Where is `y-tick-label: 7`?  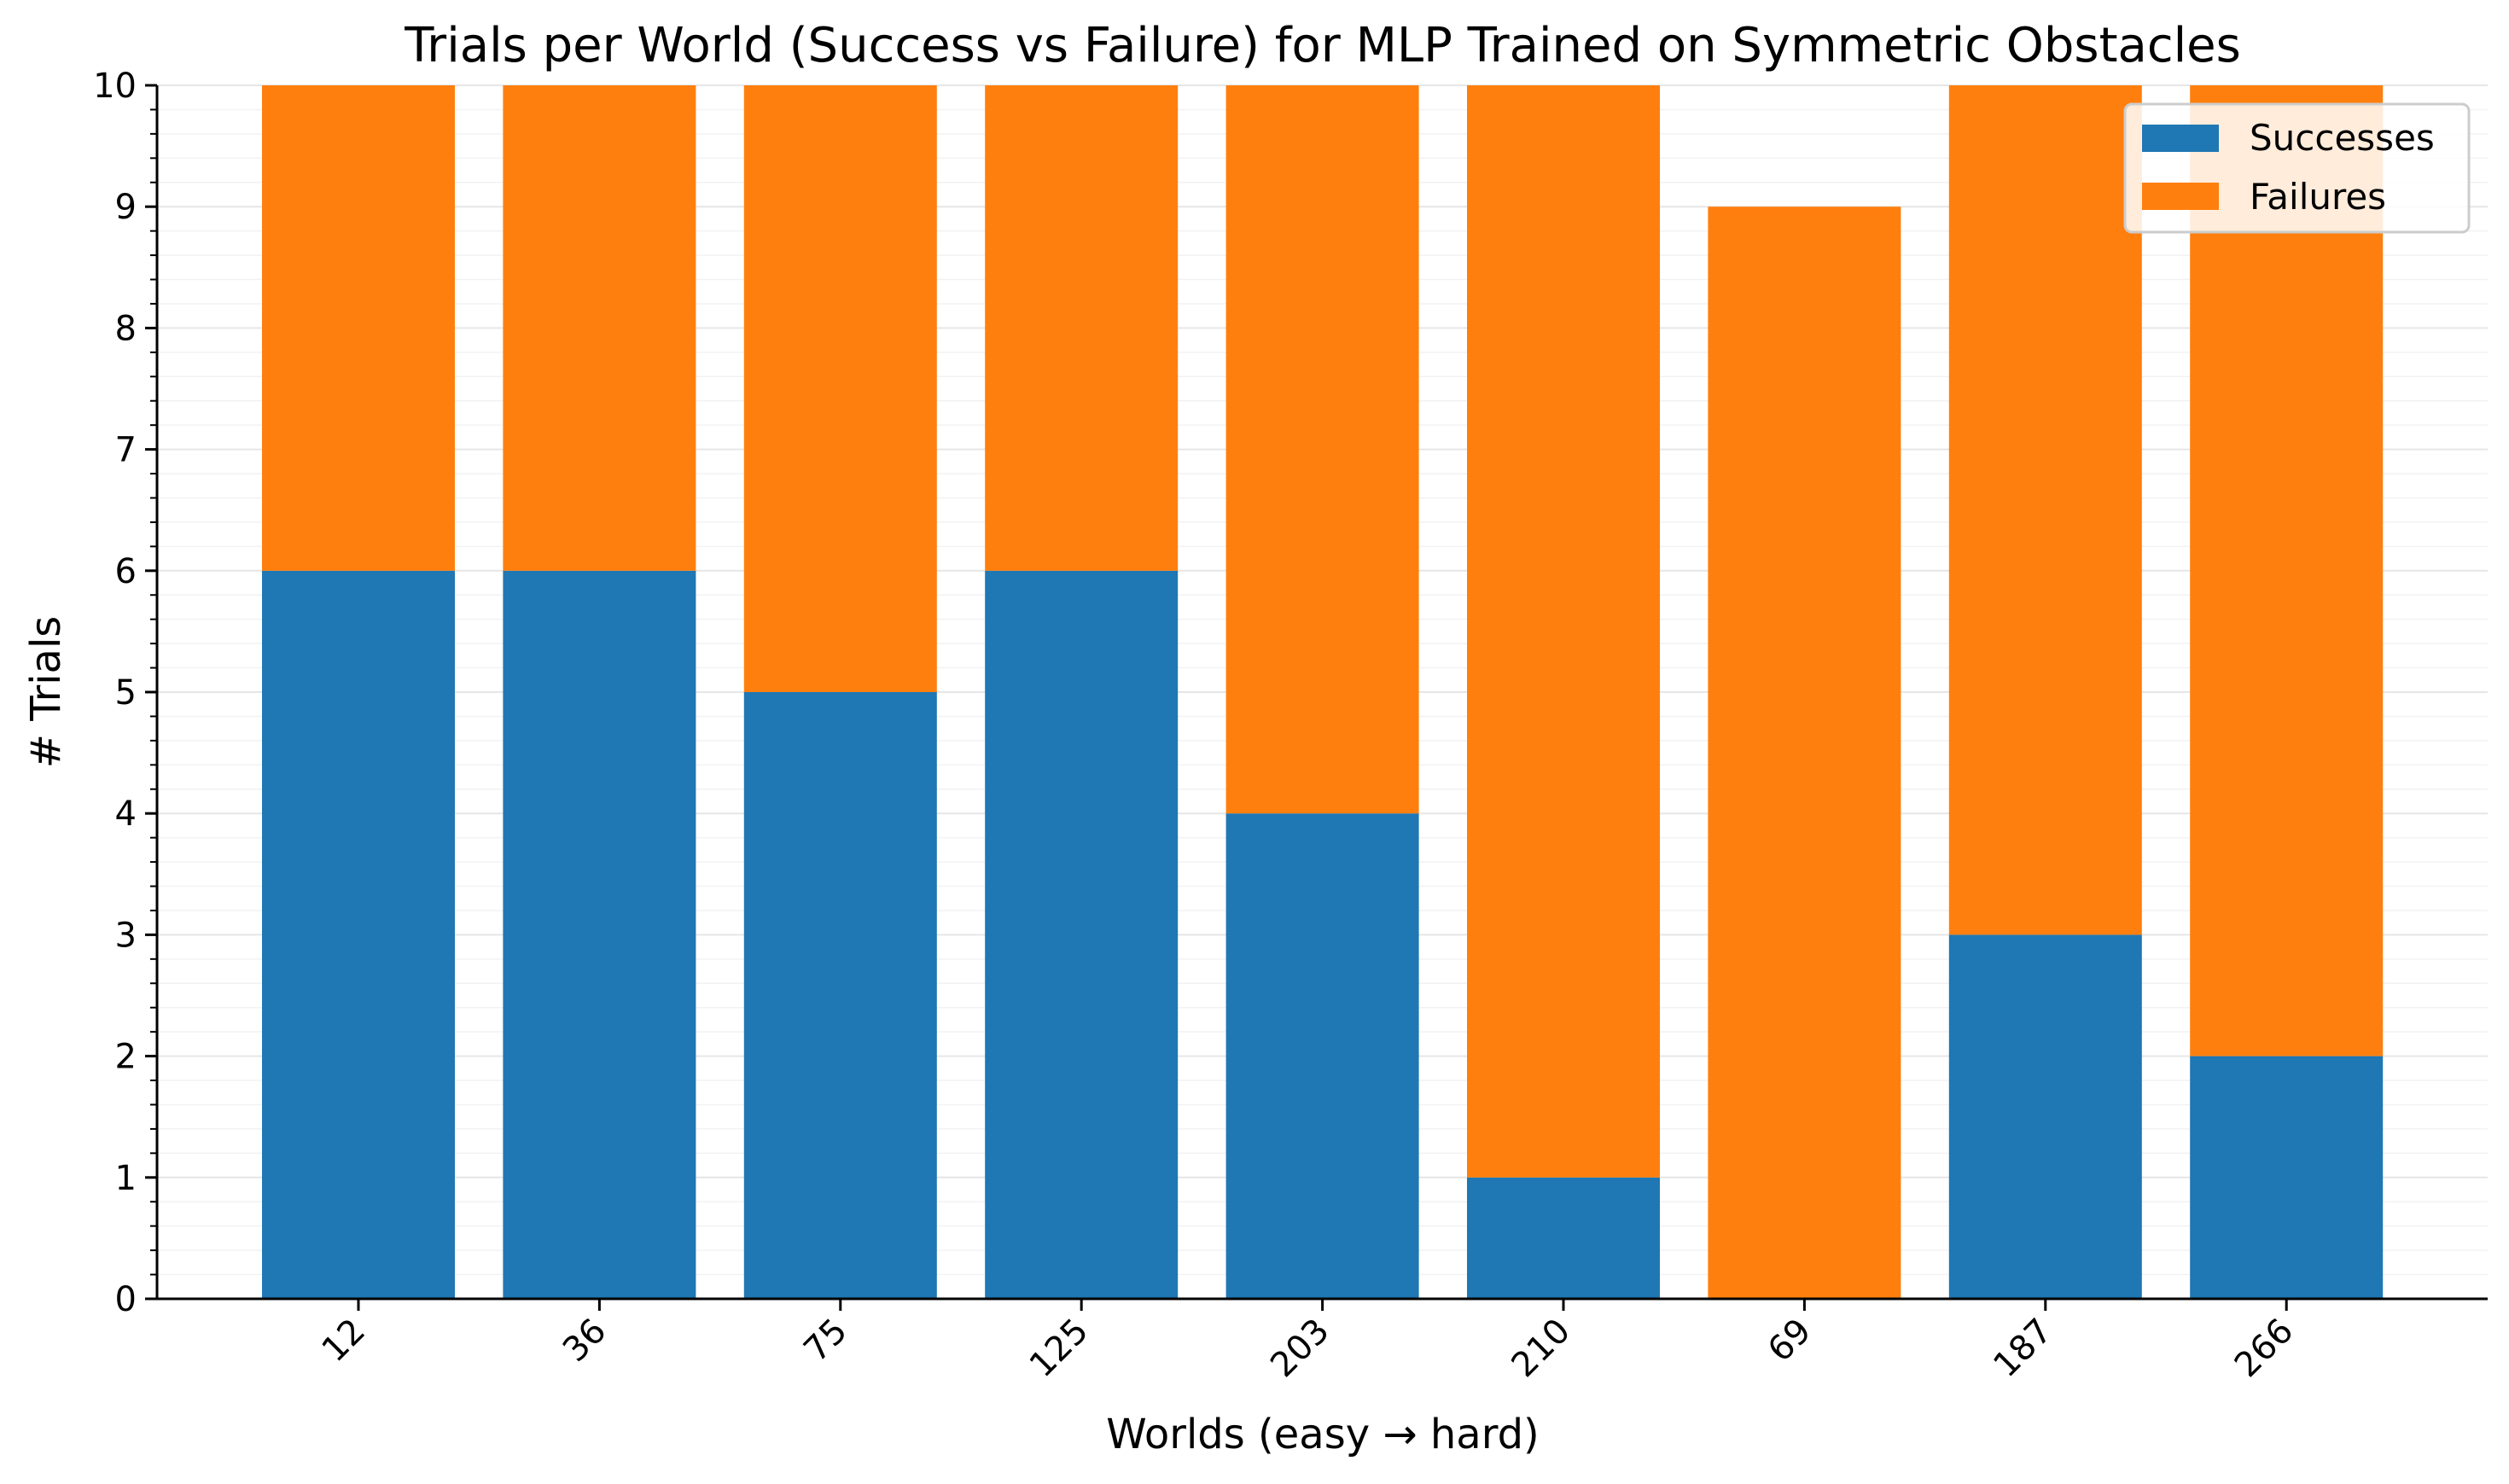 y-tick-label: 7 is located at coordinates (126, 451).